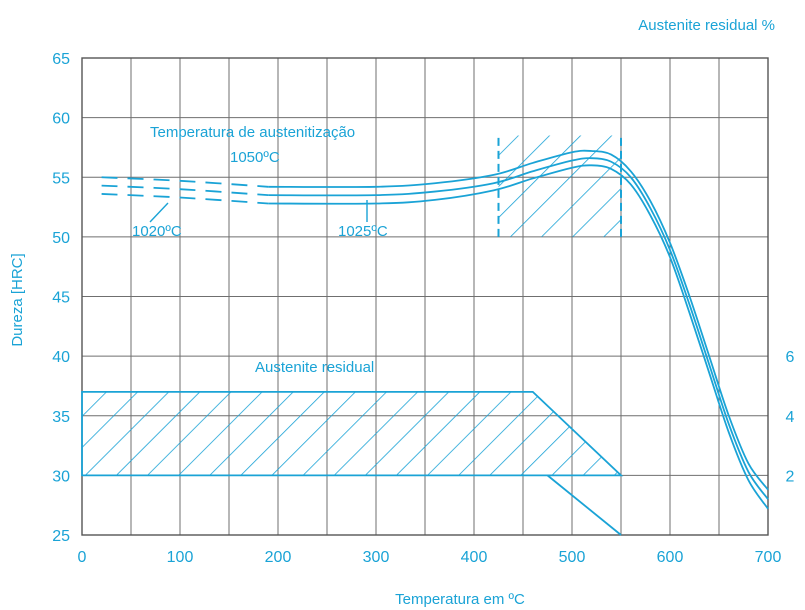 This screenshot has height=610, width=805. I want to click on austenite-band-annotation: Austenite residual, so click(314, 367).